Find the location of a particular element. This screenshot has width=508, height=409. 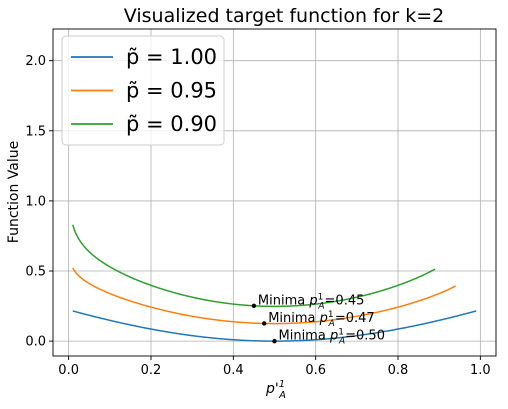

y-axis: 0.0 0.5 1.0 1.5 2.0 is located at coordinates (39, 202).